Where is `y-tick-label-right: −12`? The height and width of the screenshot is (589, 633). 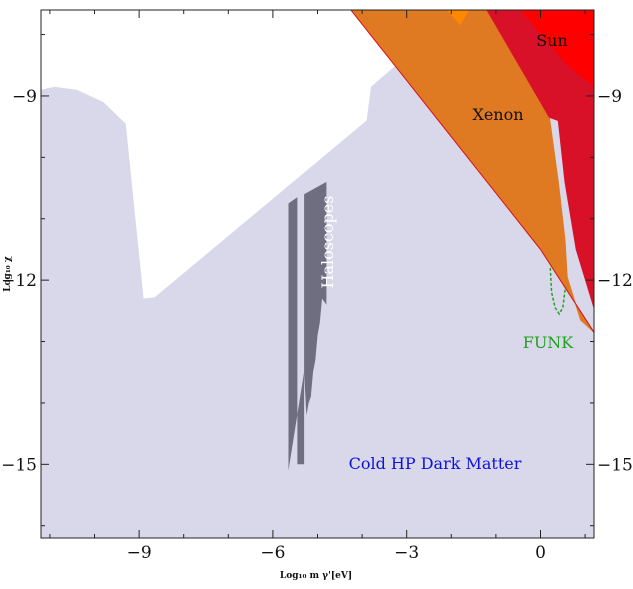
y-tick-label-right: −12 is located at coordinates (615, 281).